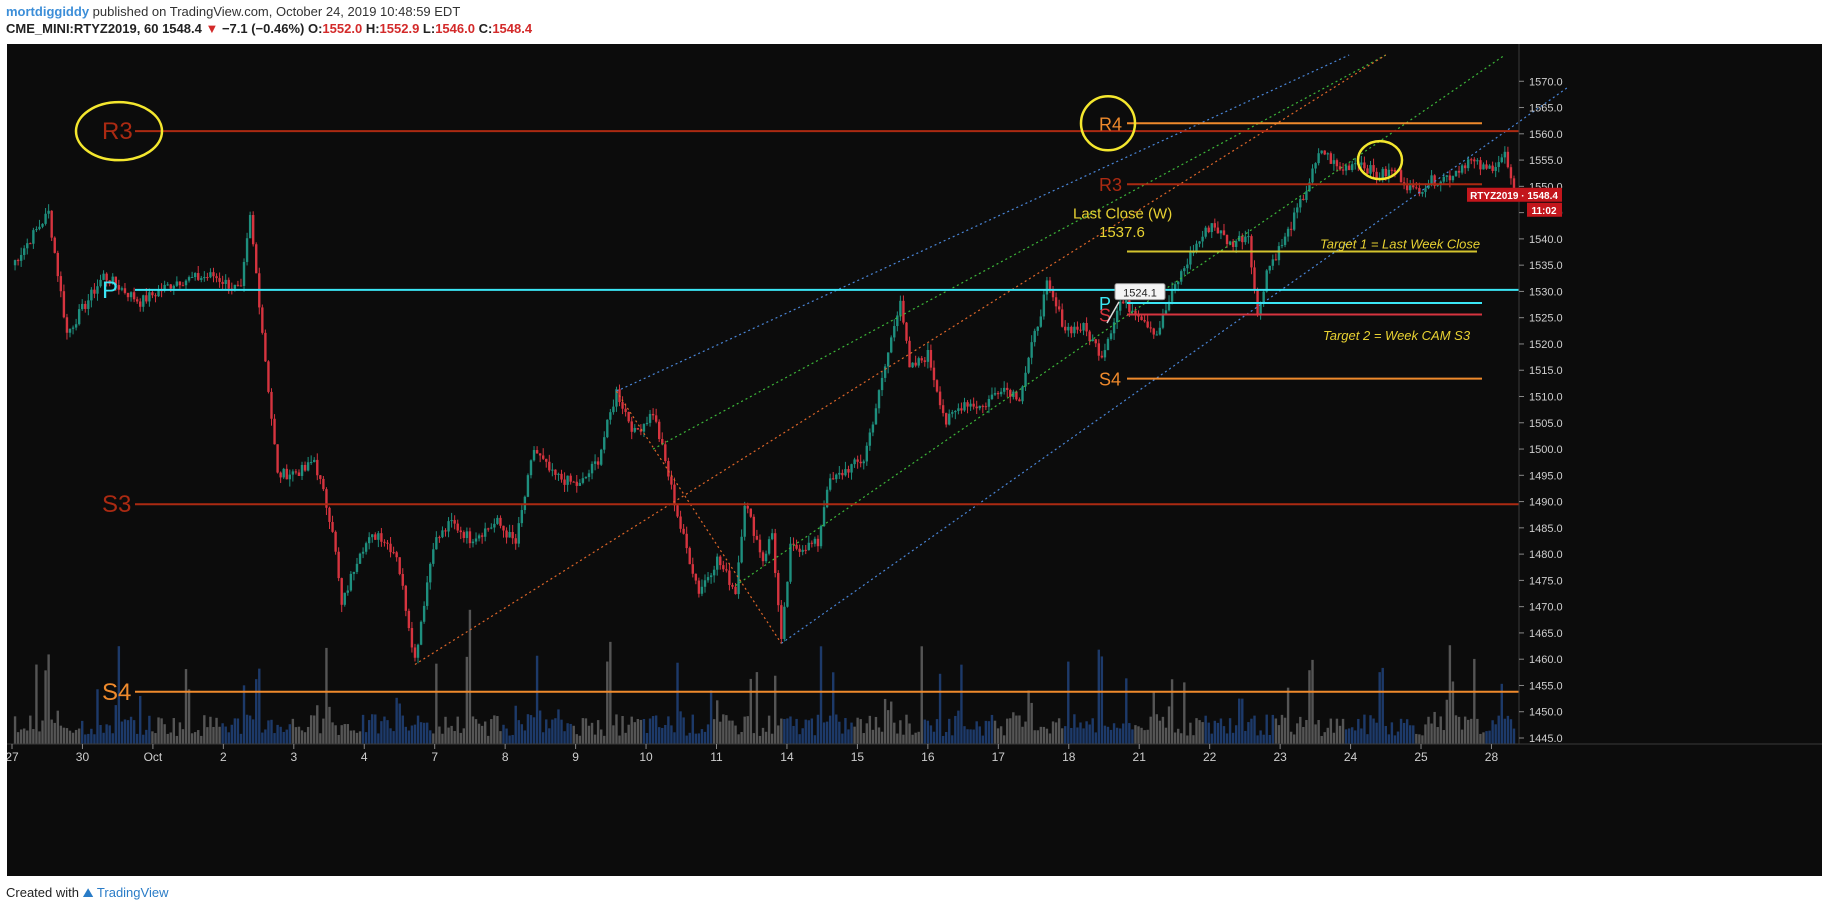 The width and height of the screenshot is (1828, 913). I want to click on countdown-tag-text: 11:02, so click(1543, 211).